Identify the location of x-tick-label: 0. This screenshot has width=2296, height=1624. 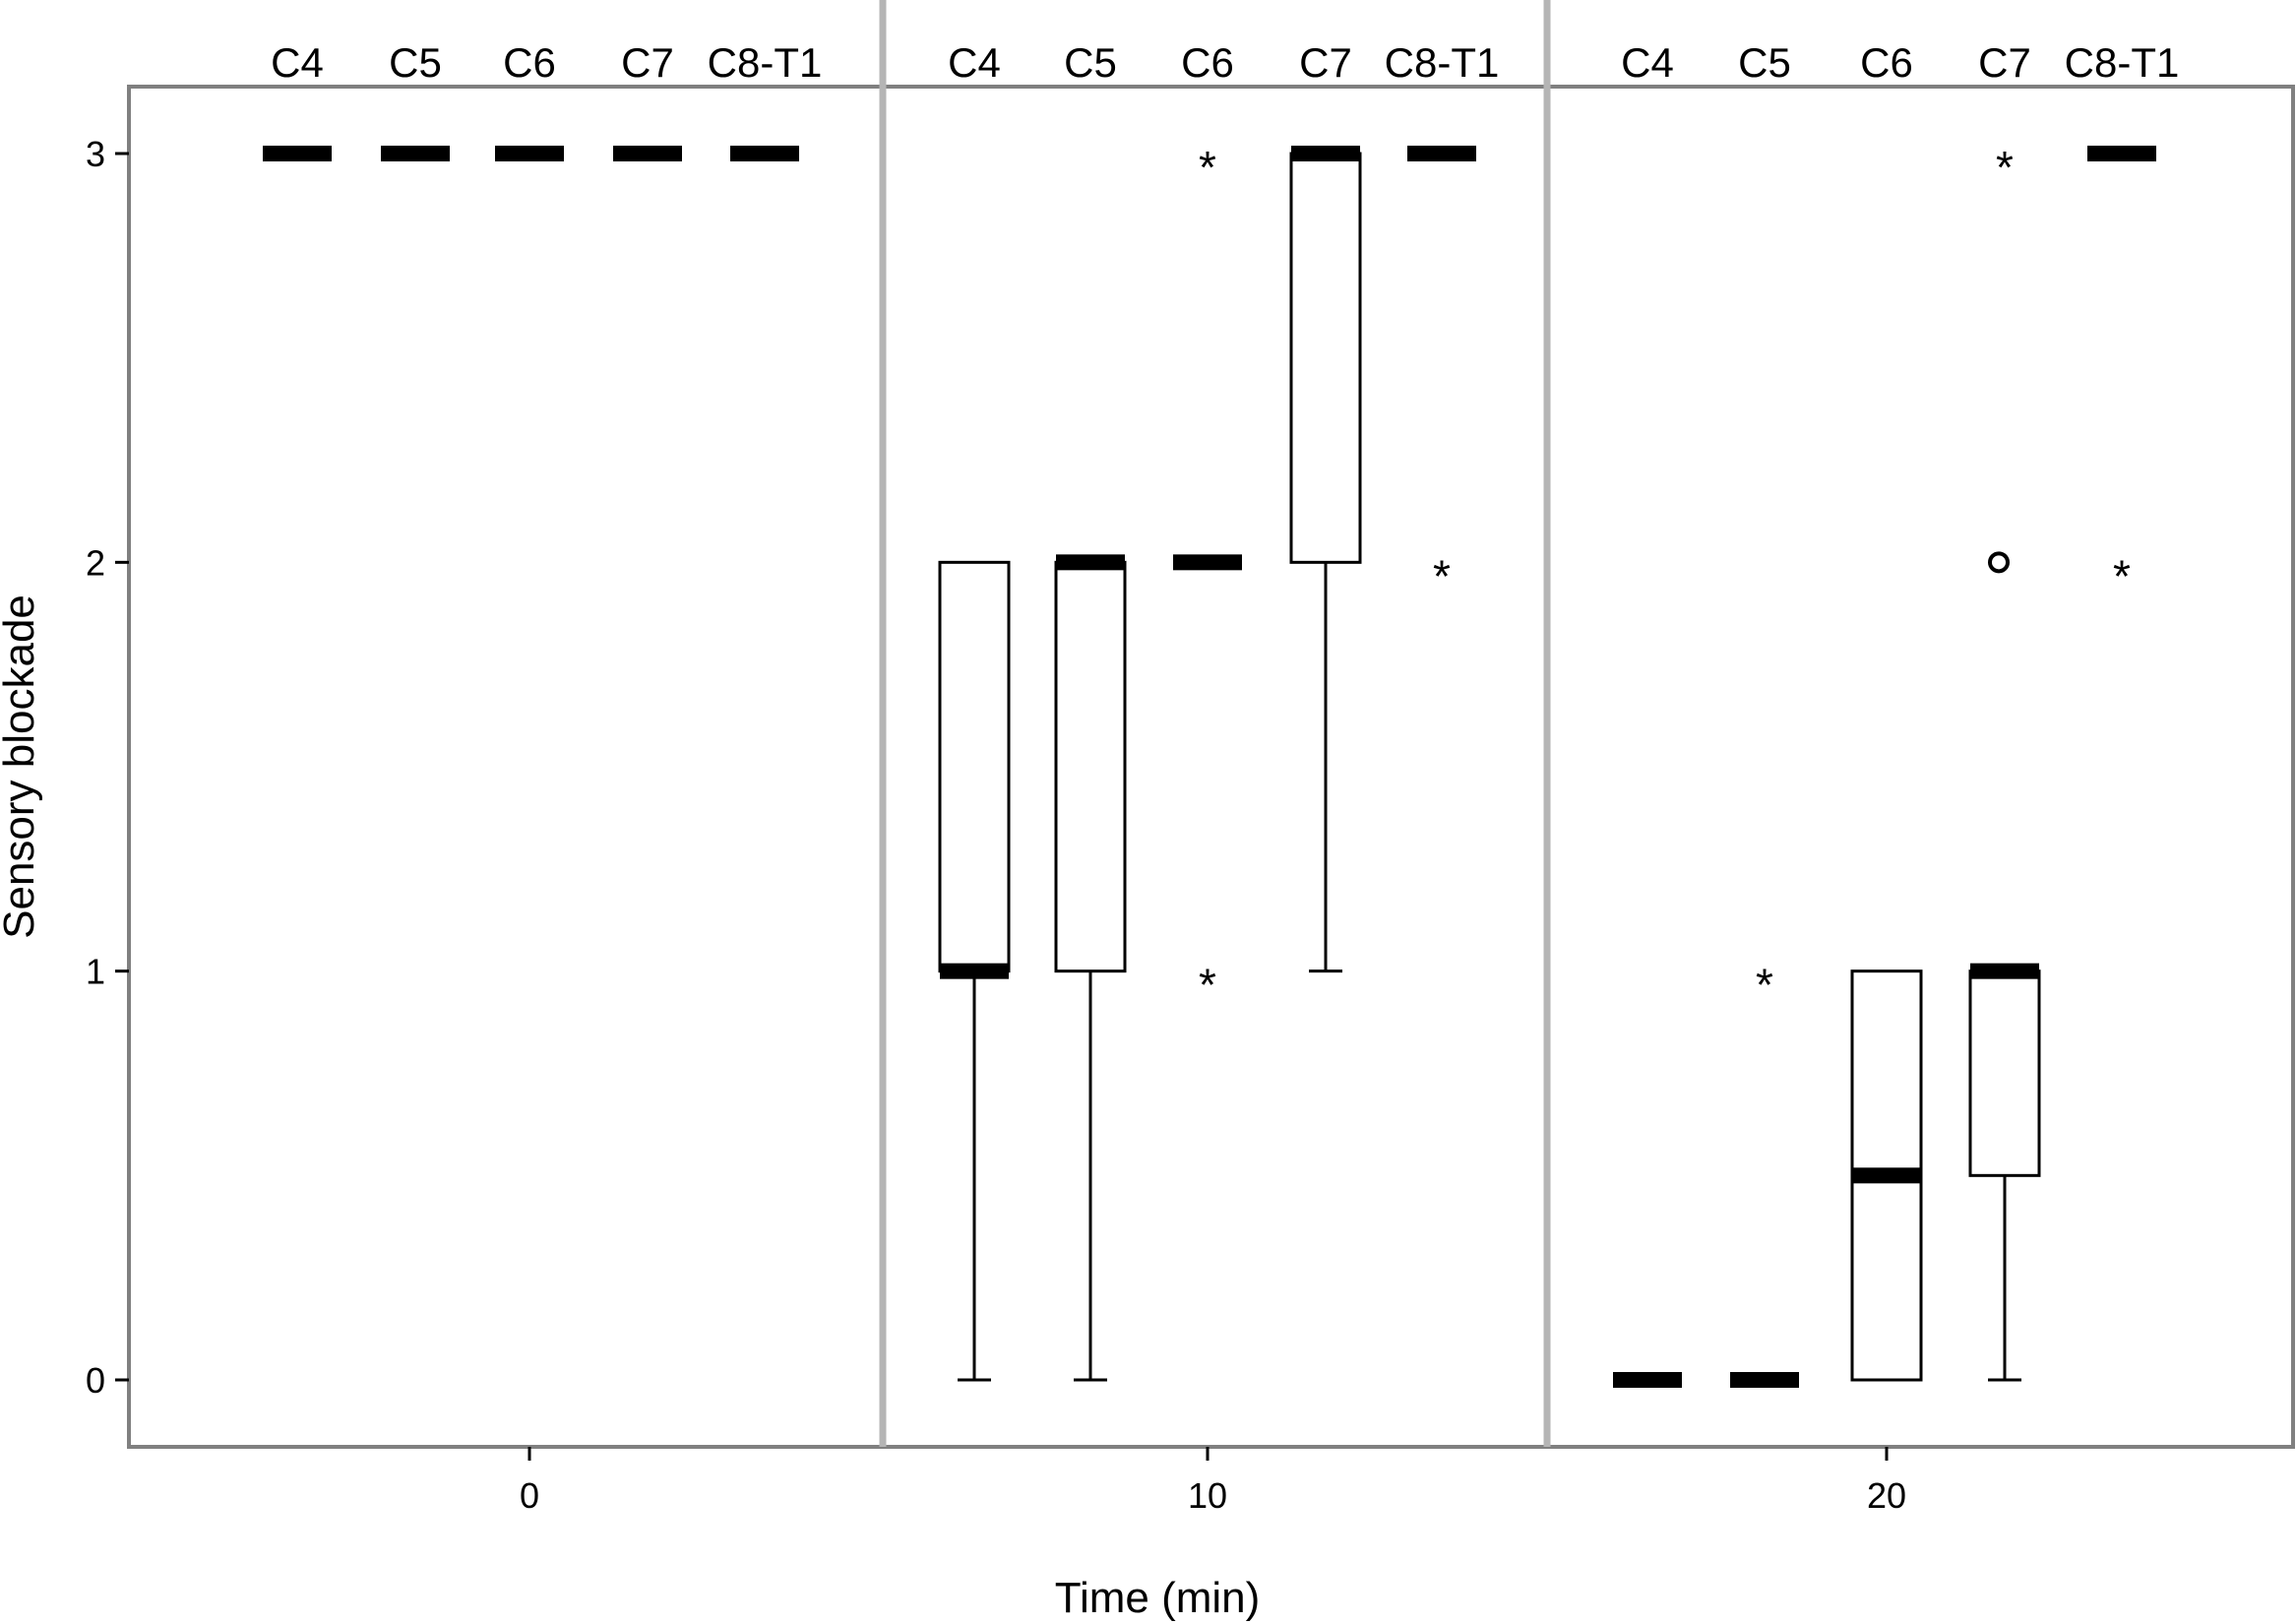
(530, 1495).